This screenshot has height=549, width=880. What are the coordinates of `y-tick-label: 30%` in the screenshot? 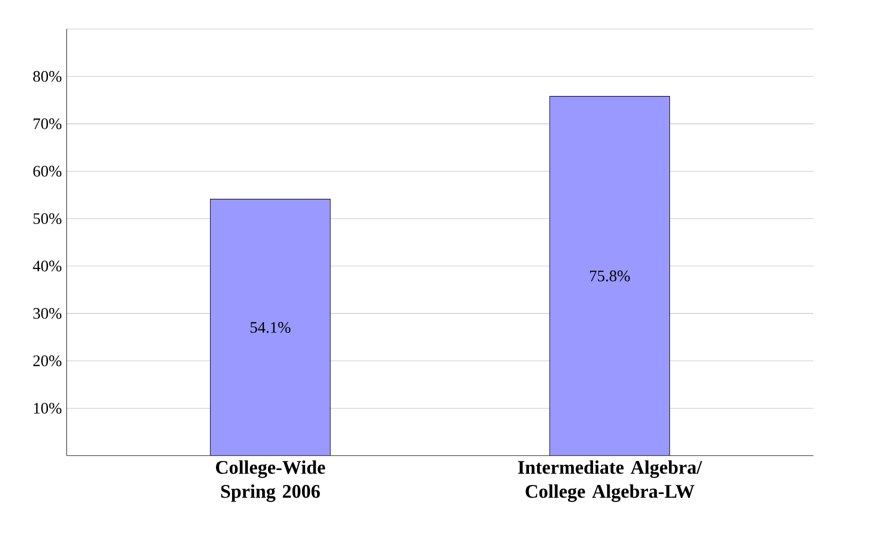 It's located at (47, 313).